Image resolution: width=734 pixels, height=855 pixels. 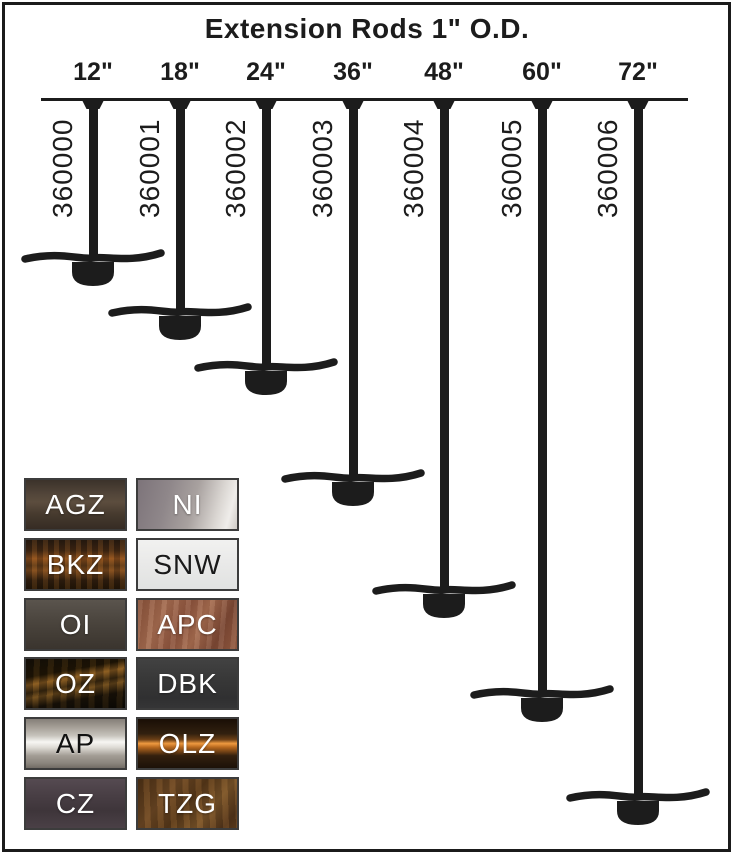 I want to click on finish-swatch-oi: OI, so click(x=75, y=624).